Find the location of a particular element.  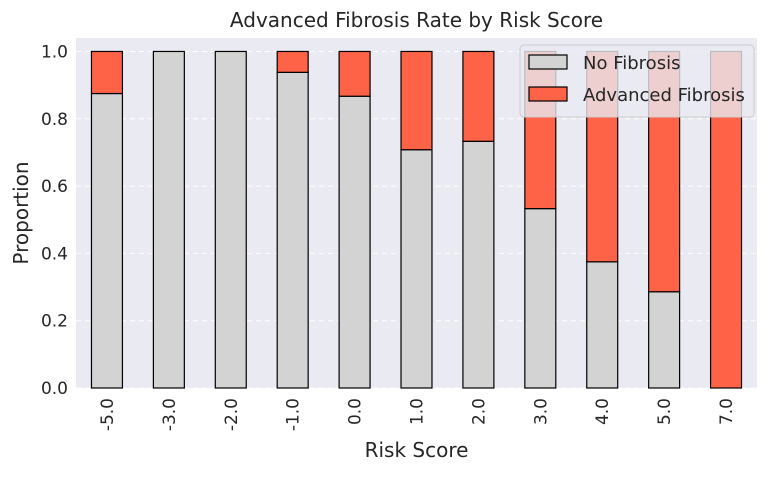

legend: No Fibrosis Advanced Fibrosis is located at coordinates (637, 81).